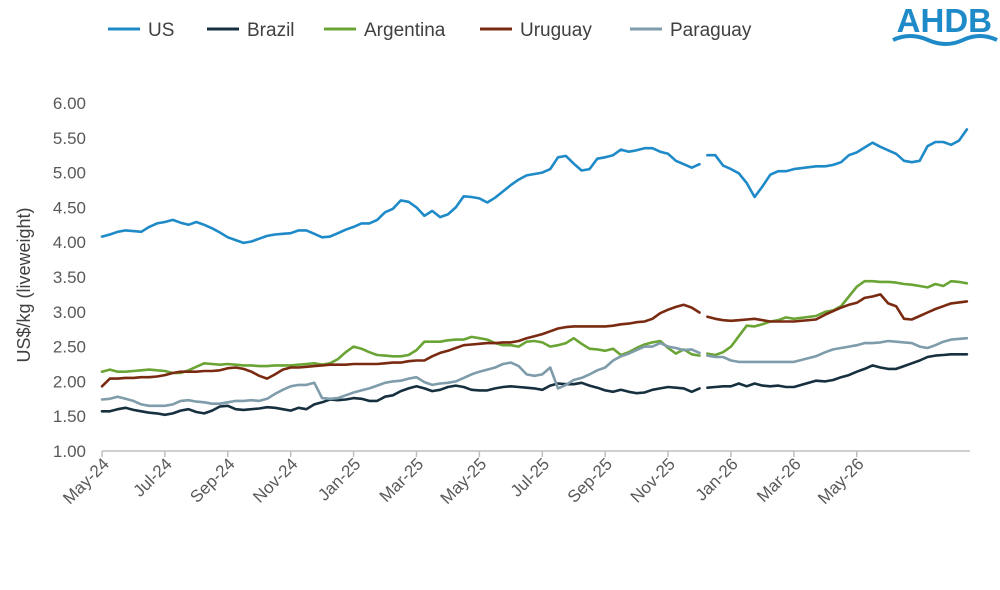 This screenshot has width=1000, height=590. I want to click on y-axis-label: US$/kg (liveweight), so click(24, 284).